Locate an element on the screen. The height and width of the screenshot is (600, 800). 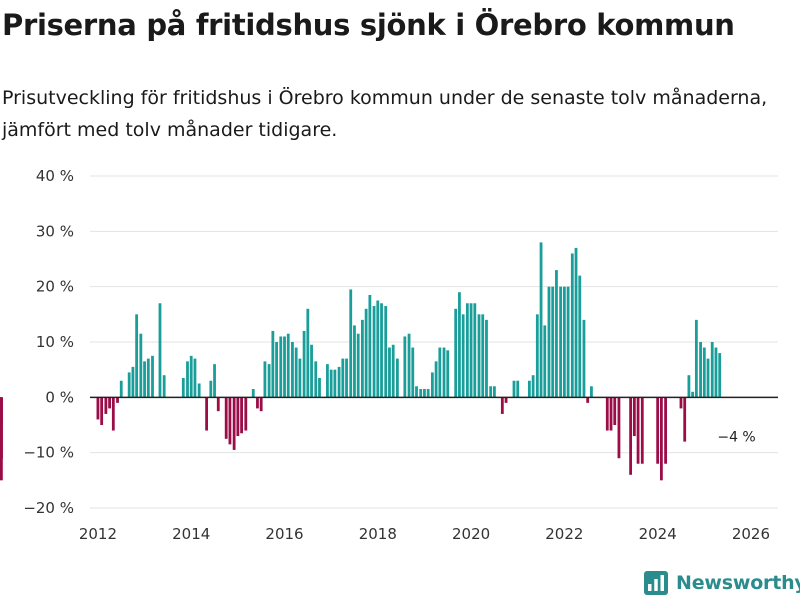
annotations: −4 % is located at coordinates (736, 437).